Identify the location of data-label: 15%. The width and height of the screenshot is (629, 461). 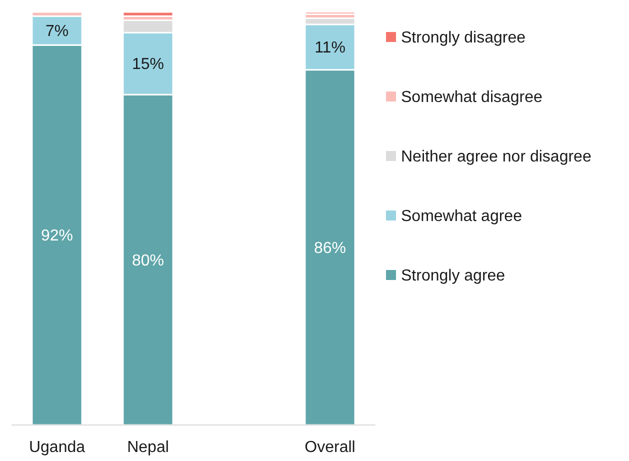
(148, 65).